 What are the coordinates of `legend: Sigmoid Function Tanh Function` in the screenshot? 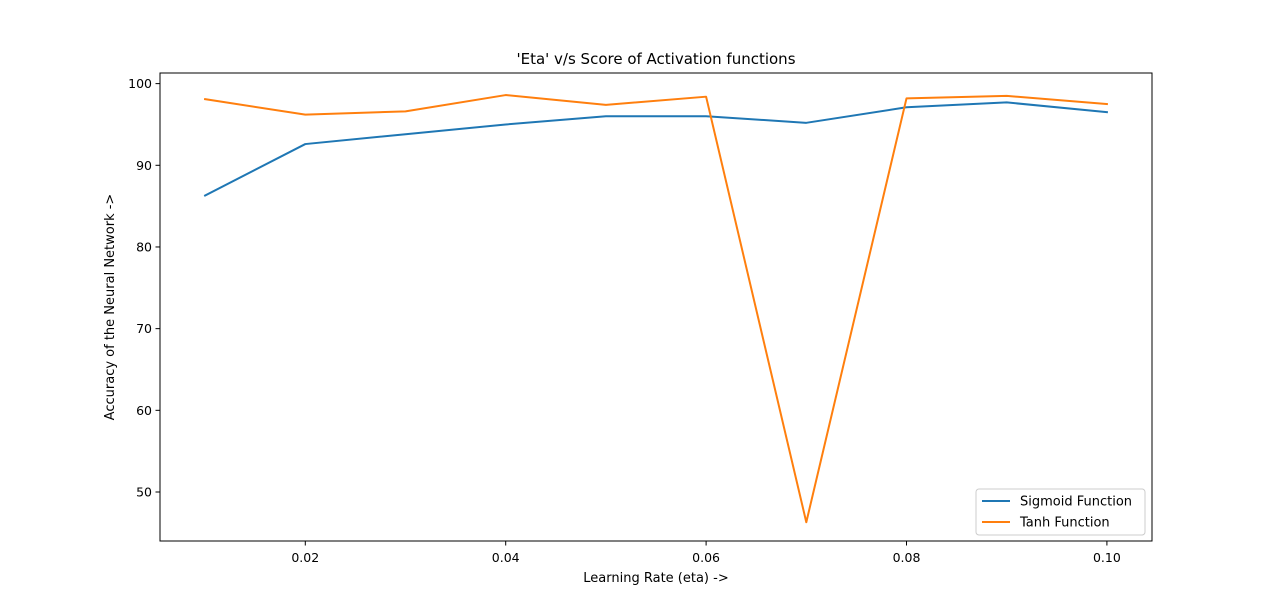 It's located at (1060, 512).